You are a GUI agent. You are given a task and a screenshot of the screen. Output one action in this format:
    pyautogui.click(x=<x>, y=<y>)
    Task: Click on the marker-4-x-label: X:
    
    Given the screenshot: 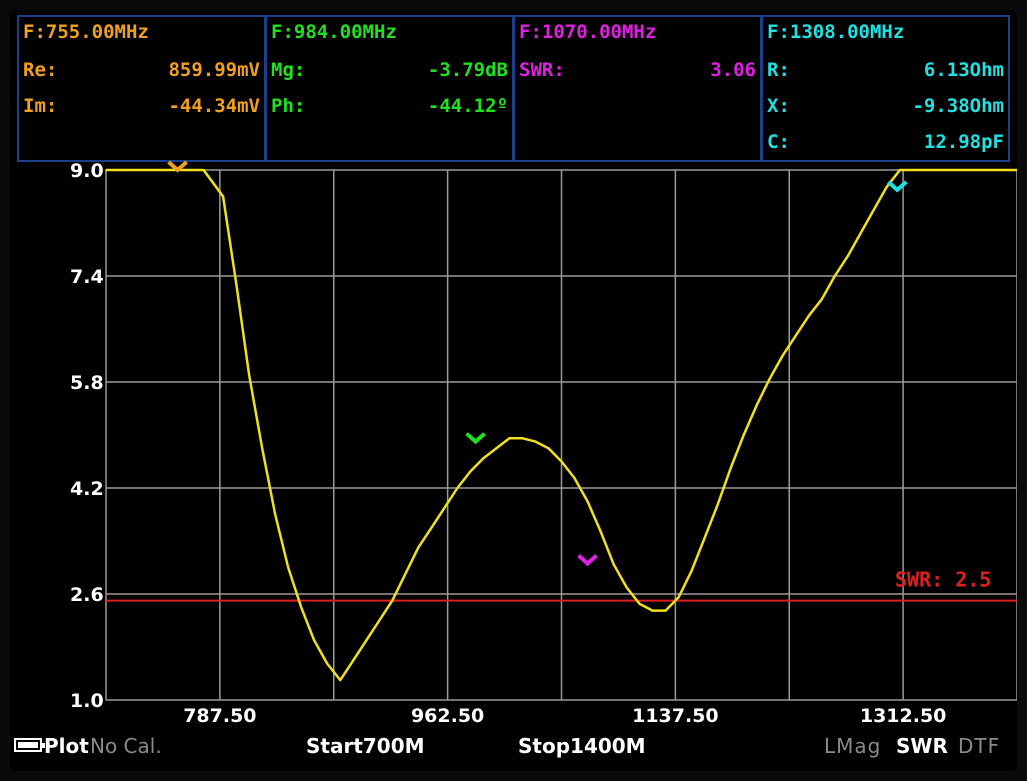 What is the action you would take?
    pyautogui.click(x=778, y=106)
    